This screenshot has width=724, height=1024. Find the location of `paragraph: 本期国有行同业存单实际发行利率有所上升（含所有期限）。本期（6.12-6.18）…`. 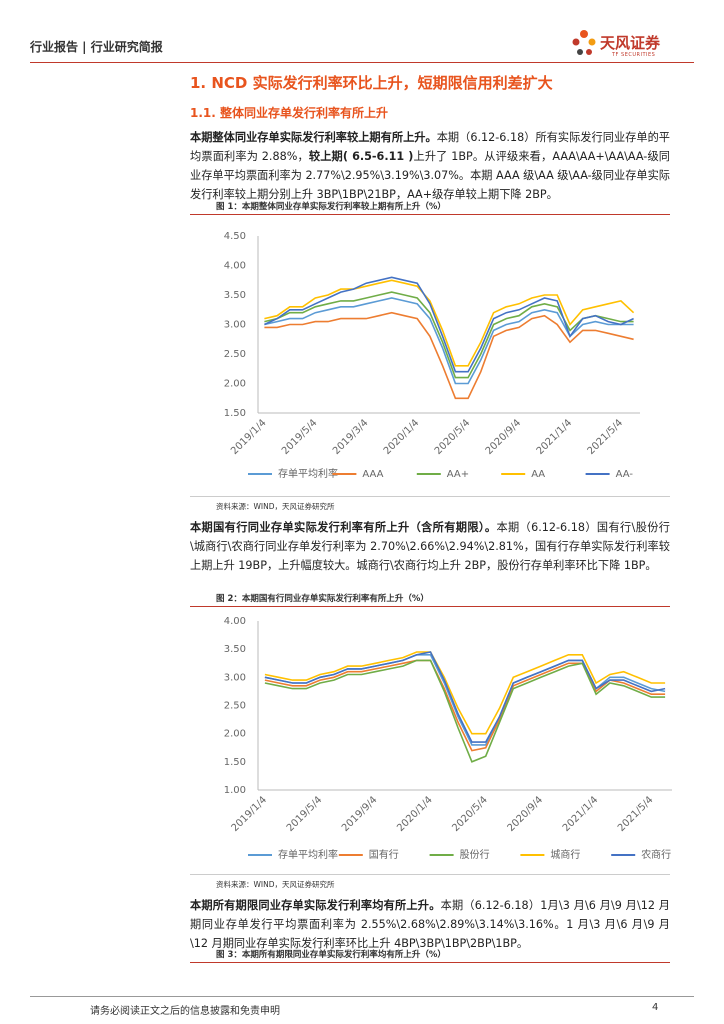

paragraph: 本期国有行同业存单实际发行利率有所上升（含所有期限）。本期（6.12-6.18）… is located at coordinates (430, 546).